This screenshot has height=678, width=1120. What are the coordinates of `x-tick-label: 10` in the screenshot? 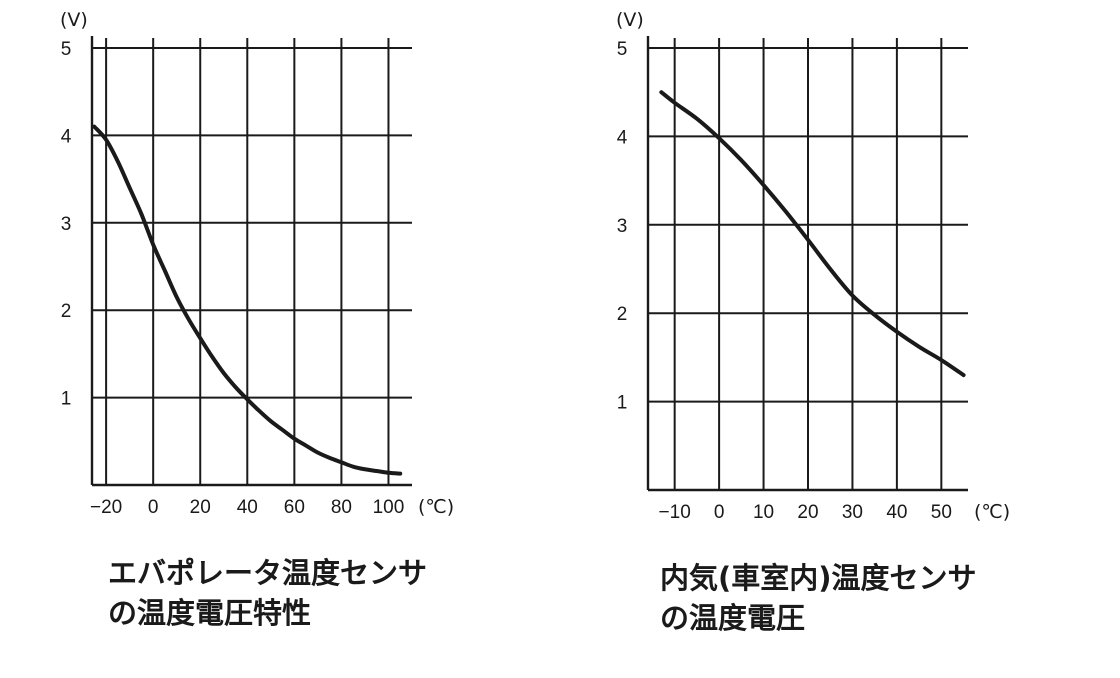 It's located at (763, 512).